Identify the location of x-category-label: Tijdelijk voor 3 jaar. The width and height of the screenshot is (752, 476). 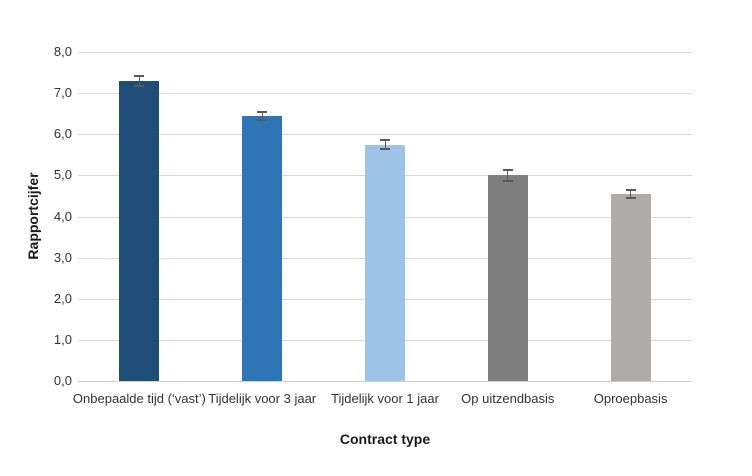
(262, 398).